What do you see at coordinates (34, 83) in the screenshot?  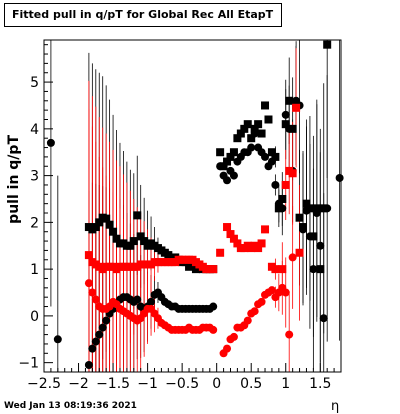 I see `y-tick-label: 5` at bounding box center [34, 83].